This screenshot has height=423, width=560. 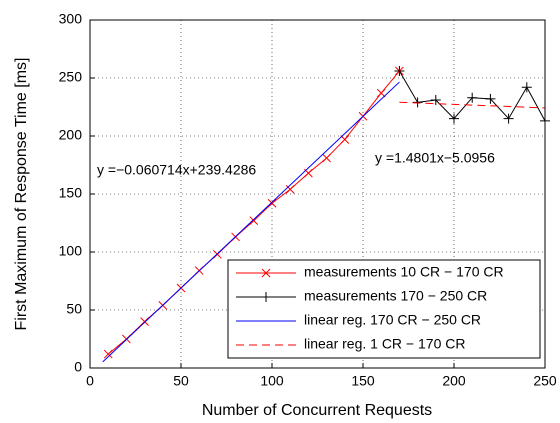 I want to click on x-tick-label: 100, so click(x=272, y=381).